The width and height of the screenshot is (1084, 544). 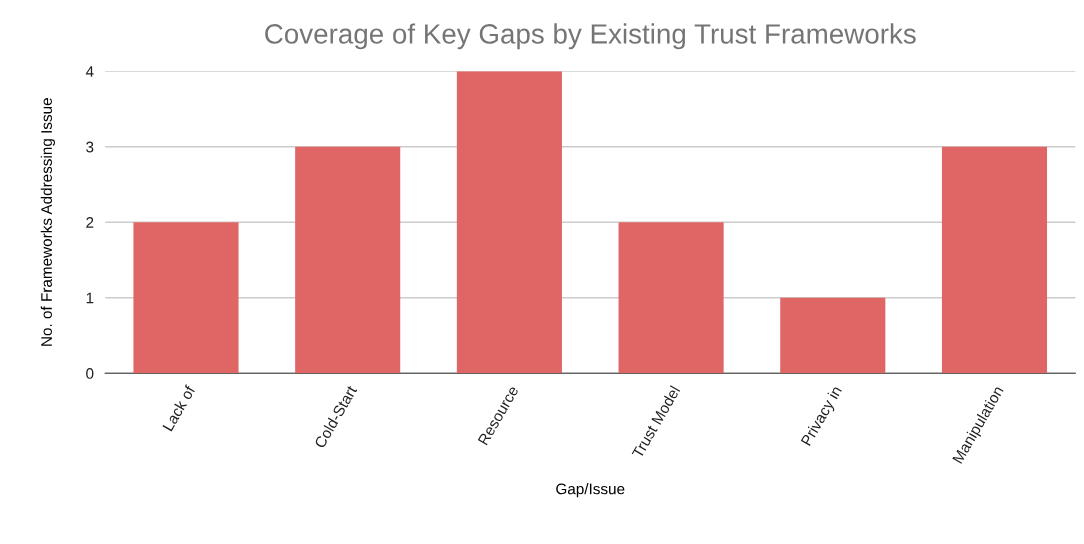 What do you see at coordinates (90, 298) in the screenshot?
I see `y-tick-label: 1` at bounding box center [90, 298].